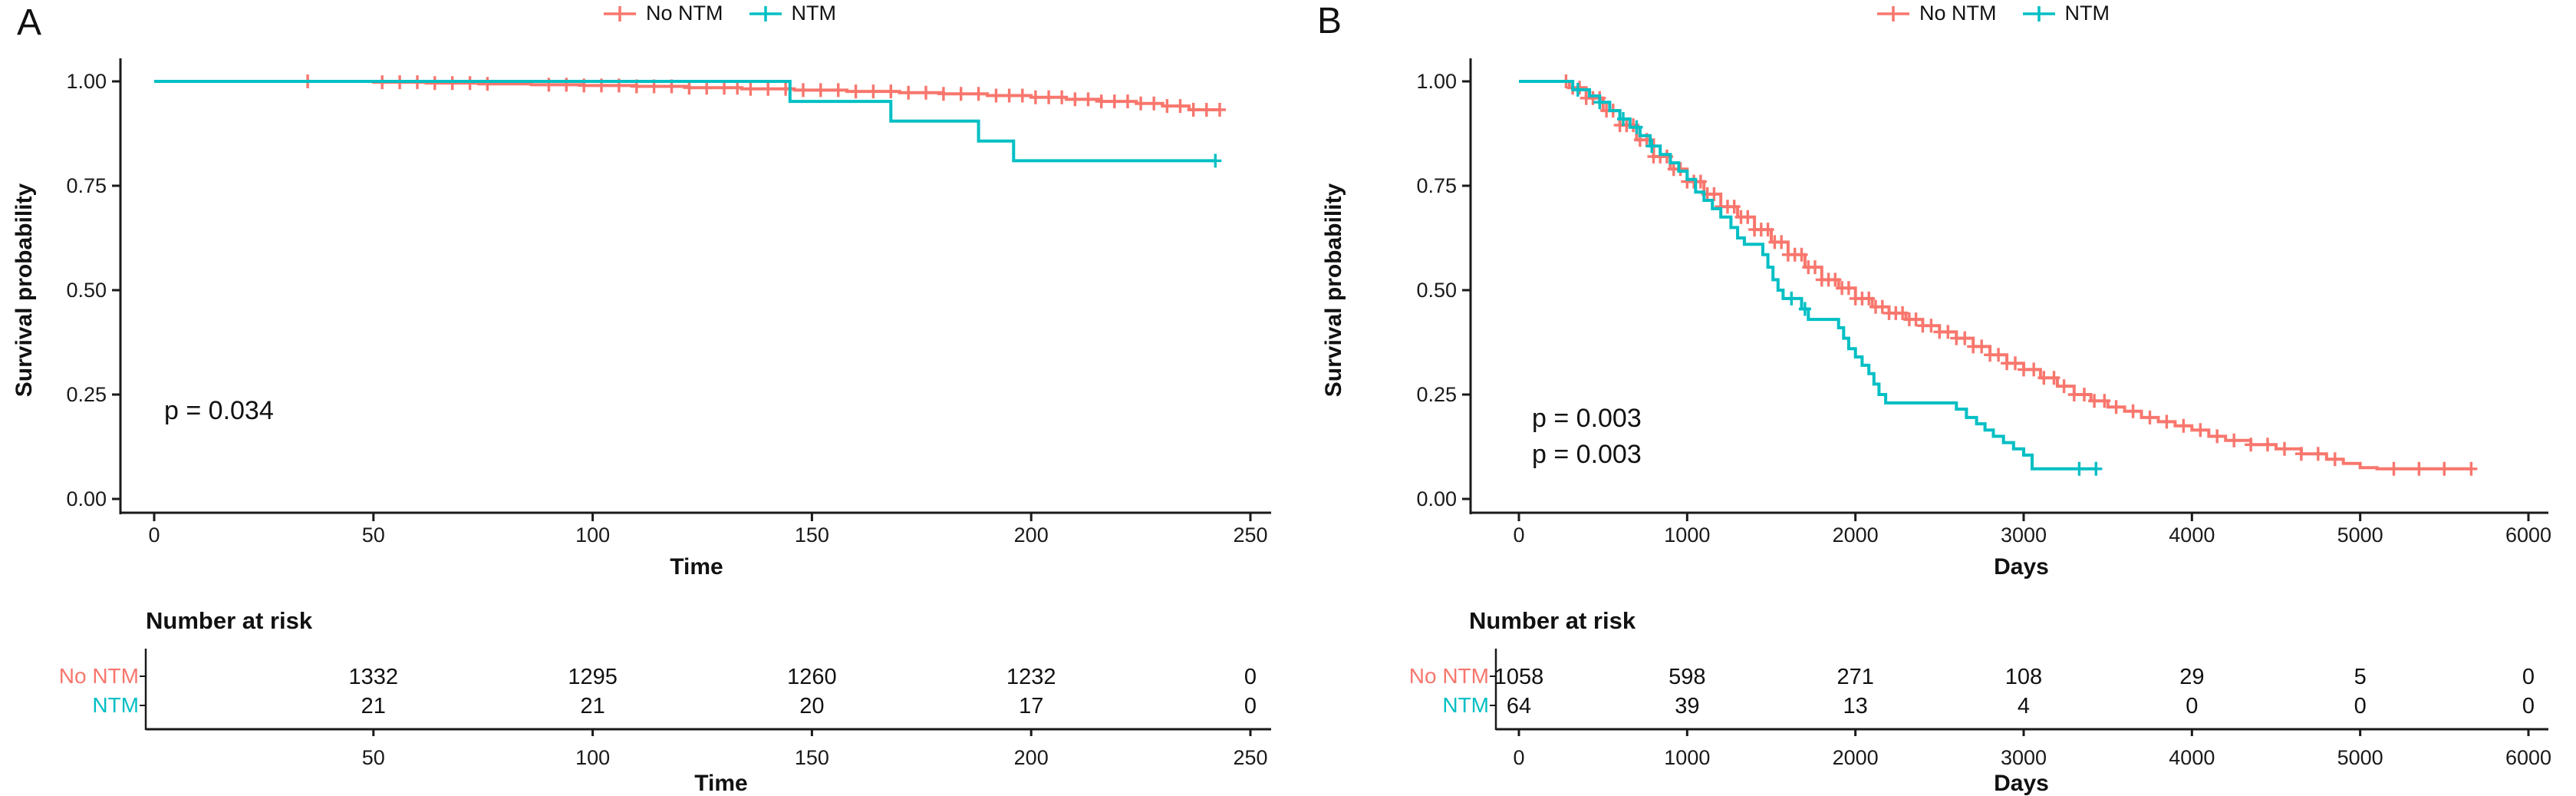 This screenshot has height=796, width=2576. What do you see at coordinates (1687, 535) in the screenshot?
I see `x-tick-label: 1000` at bounding box center [1687, 535].